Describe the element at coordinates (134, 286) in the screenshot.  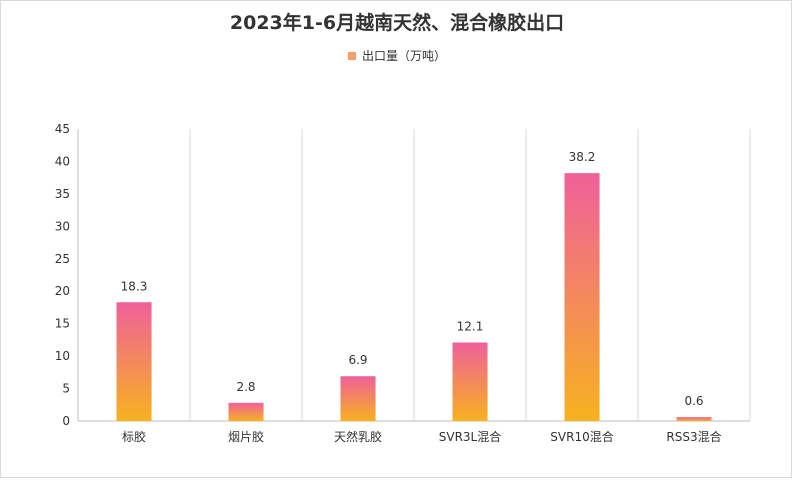
I see `data-label: 18.3` at that location.